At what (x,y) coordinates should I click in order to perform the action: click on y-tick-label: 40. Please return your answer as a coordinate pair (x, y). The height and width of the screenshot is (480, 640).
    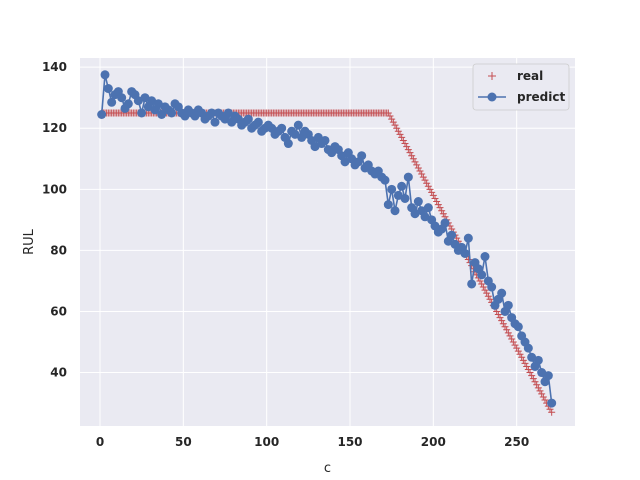
    Looking at the image, I should click on (58, 373).